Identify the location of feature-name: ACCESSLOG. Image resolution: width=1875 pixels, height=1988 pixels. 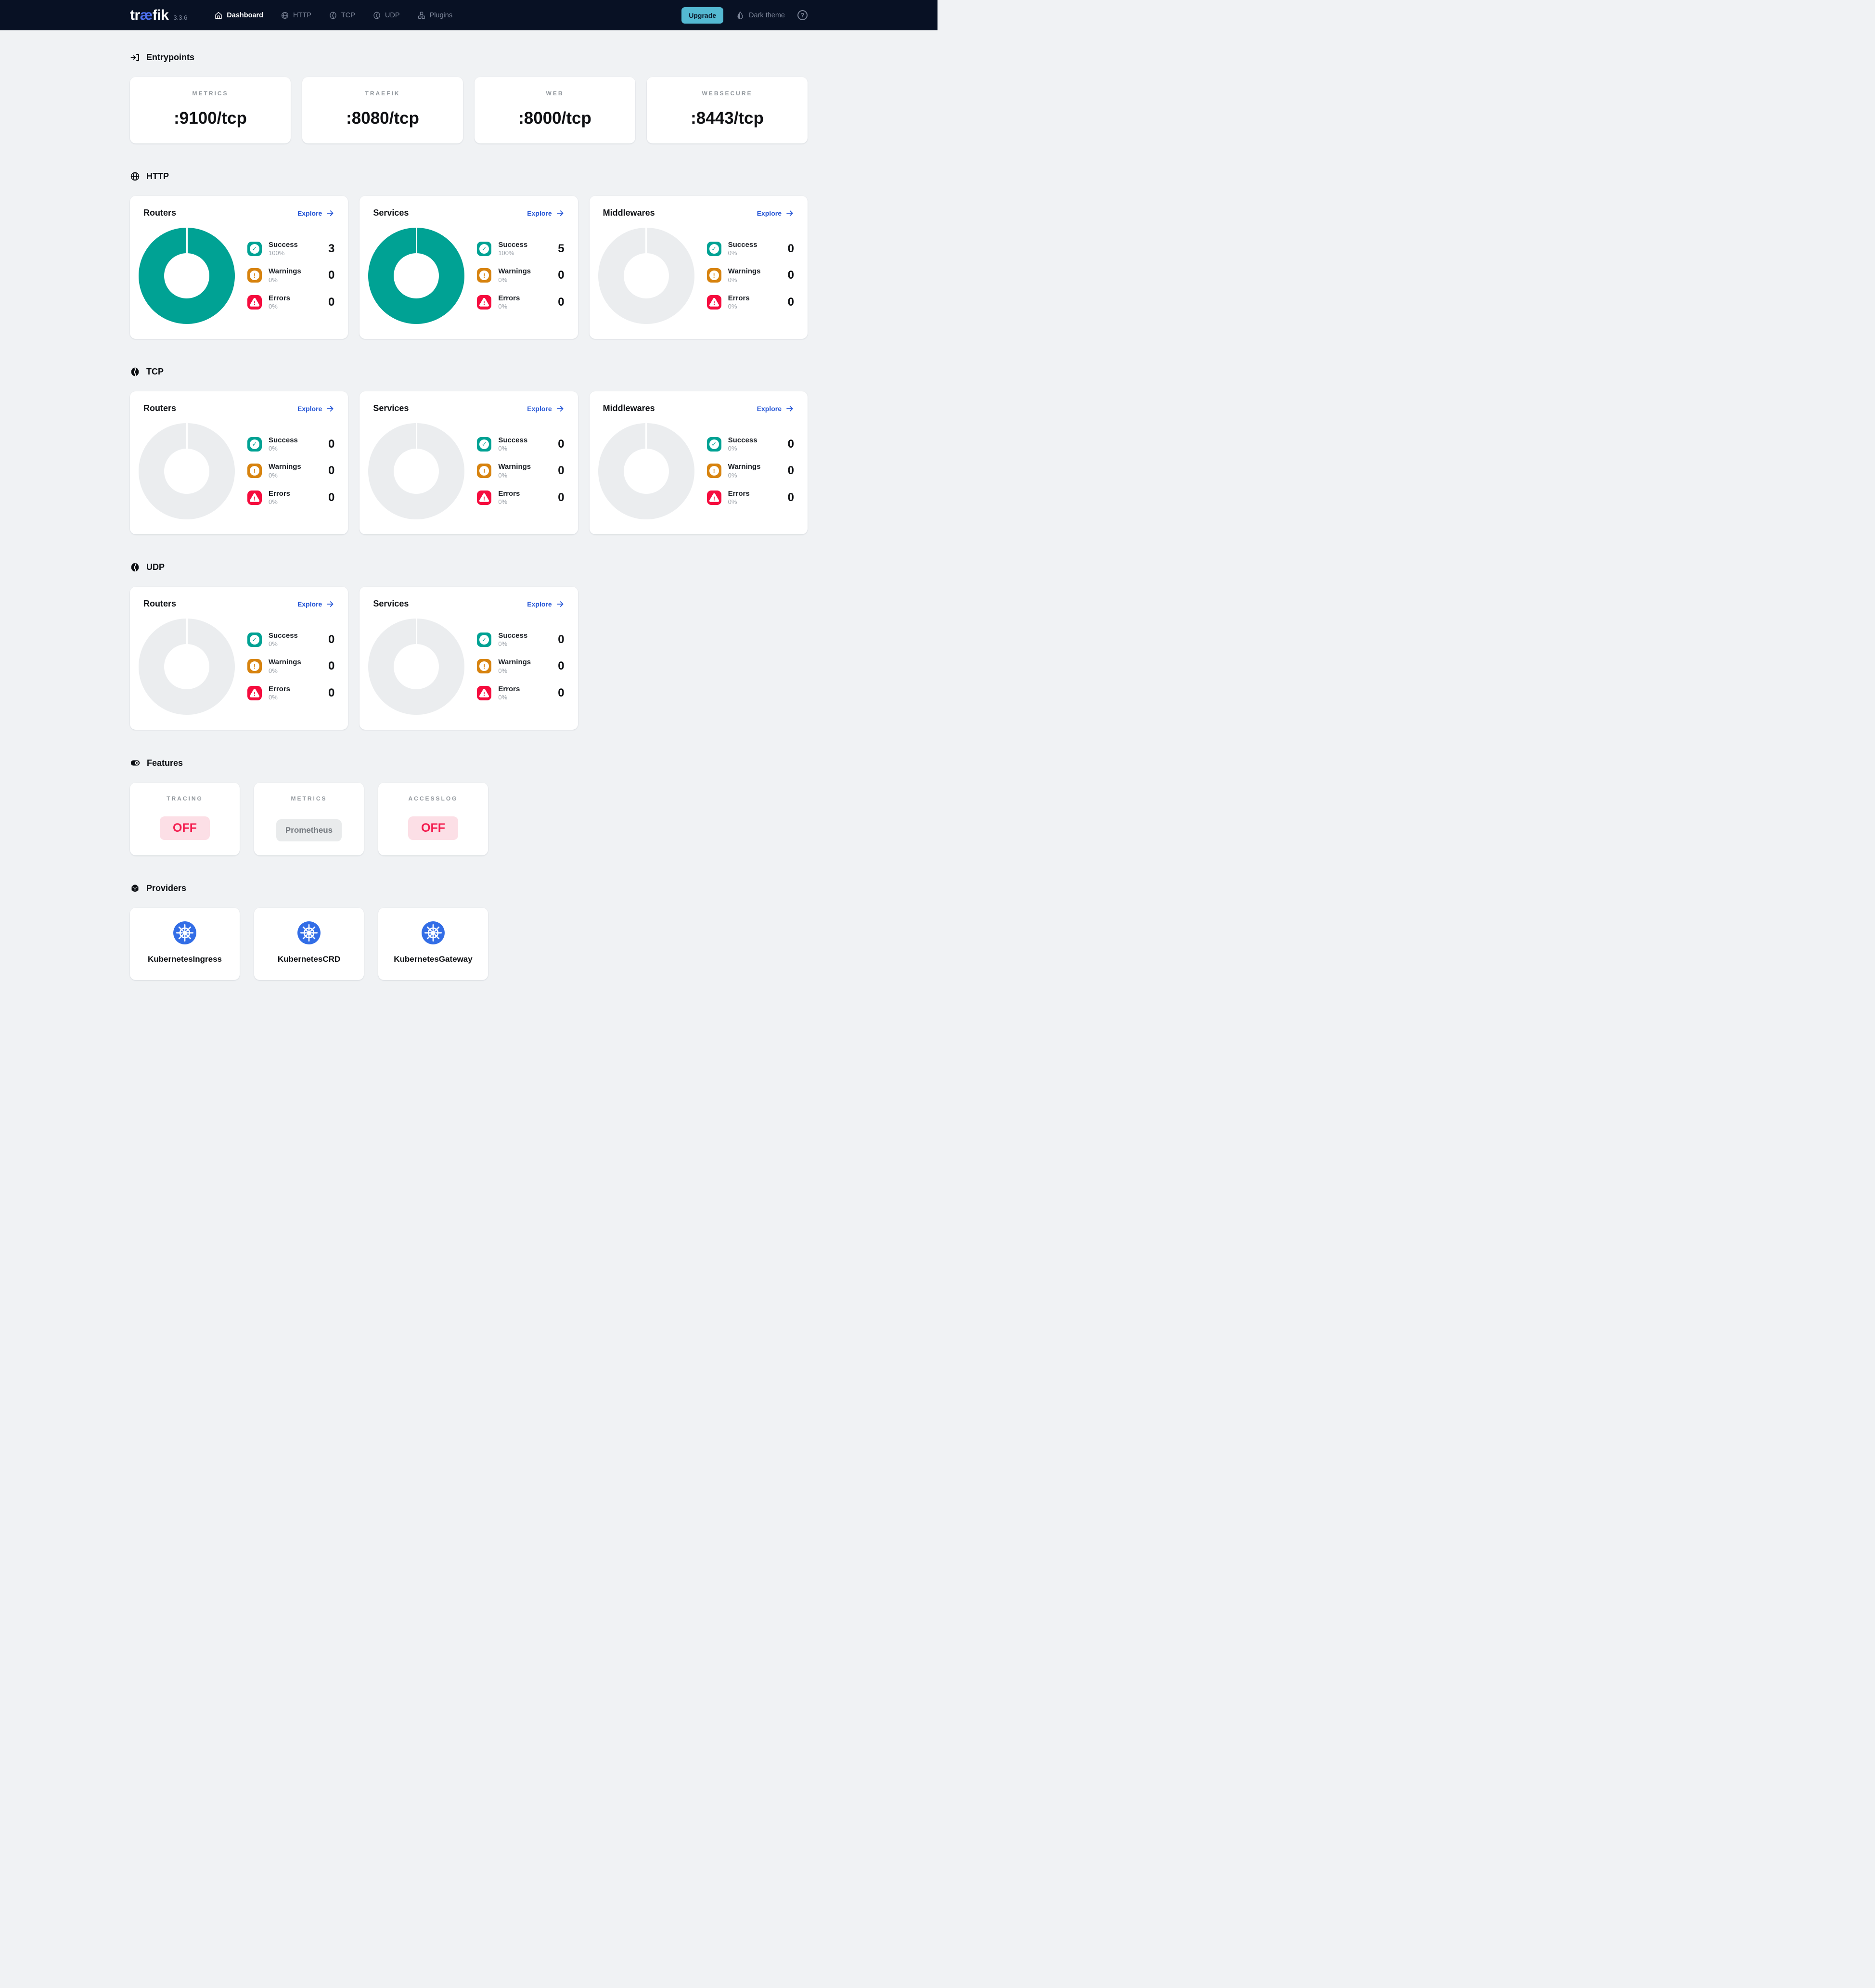
(433, 799).